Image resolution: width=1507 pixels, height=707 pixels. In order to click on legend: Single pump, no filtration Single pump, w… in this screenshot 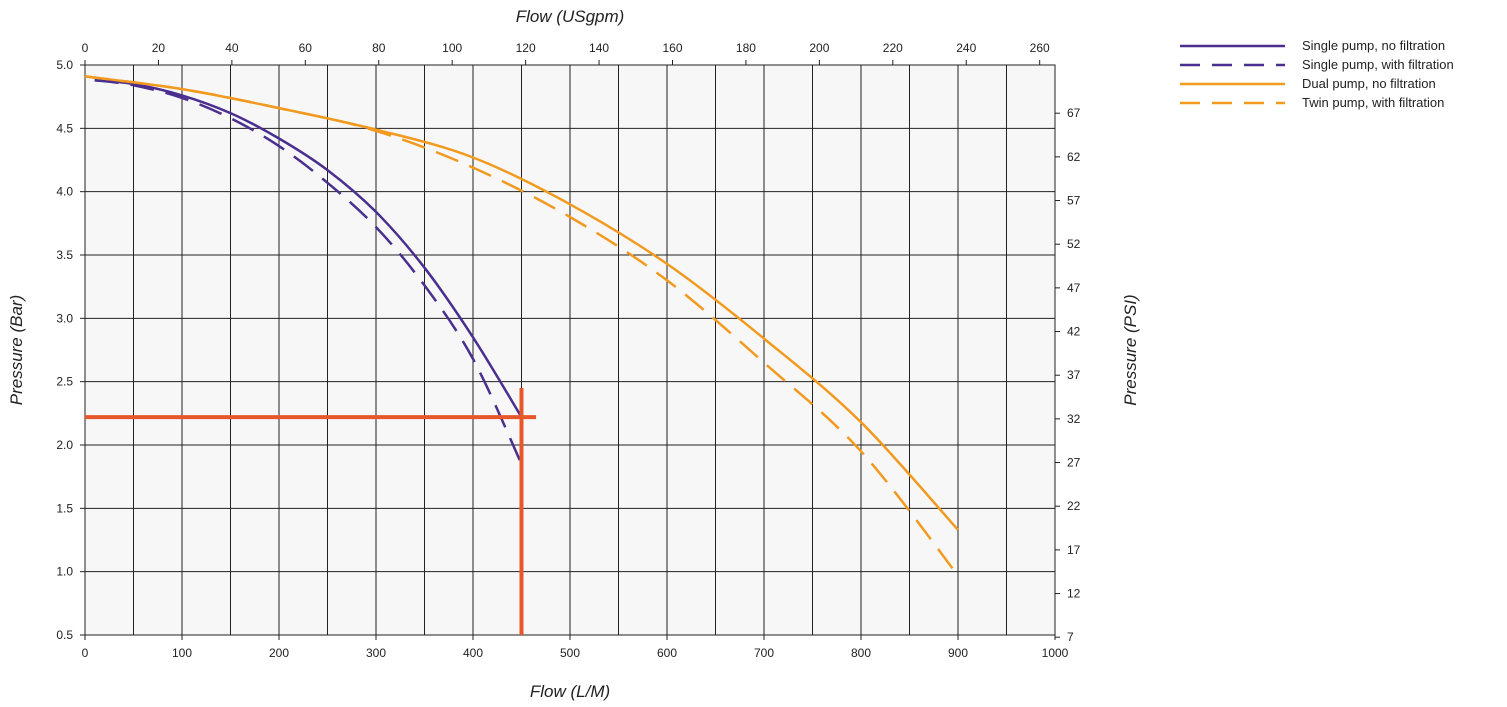, I will do `click(1317, 74)`.